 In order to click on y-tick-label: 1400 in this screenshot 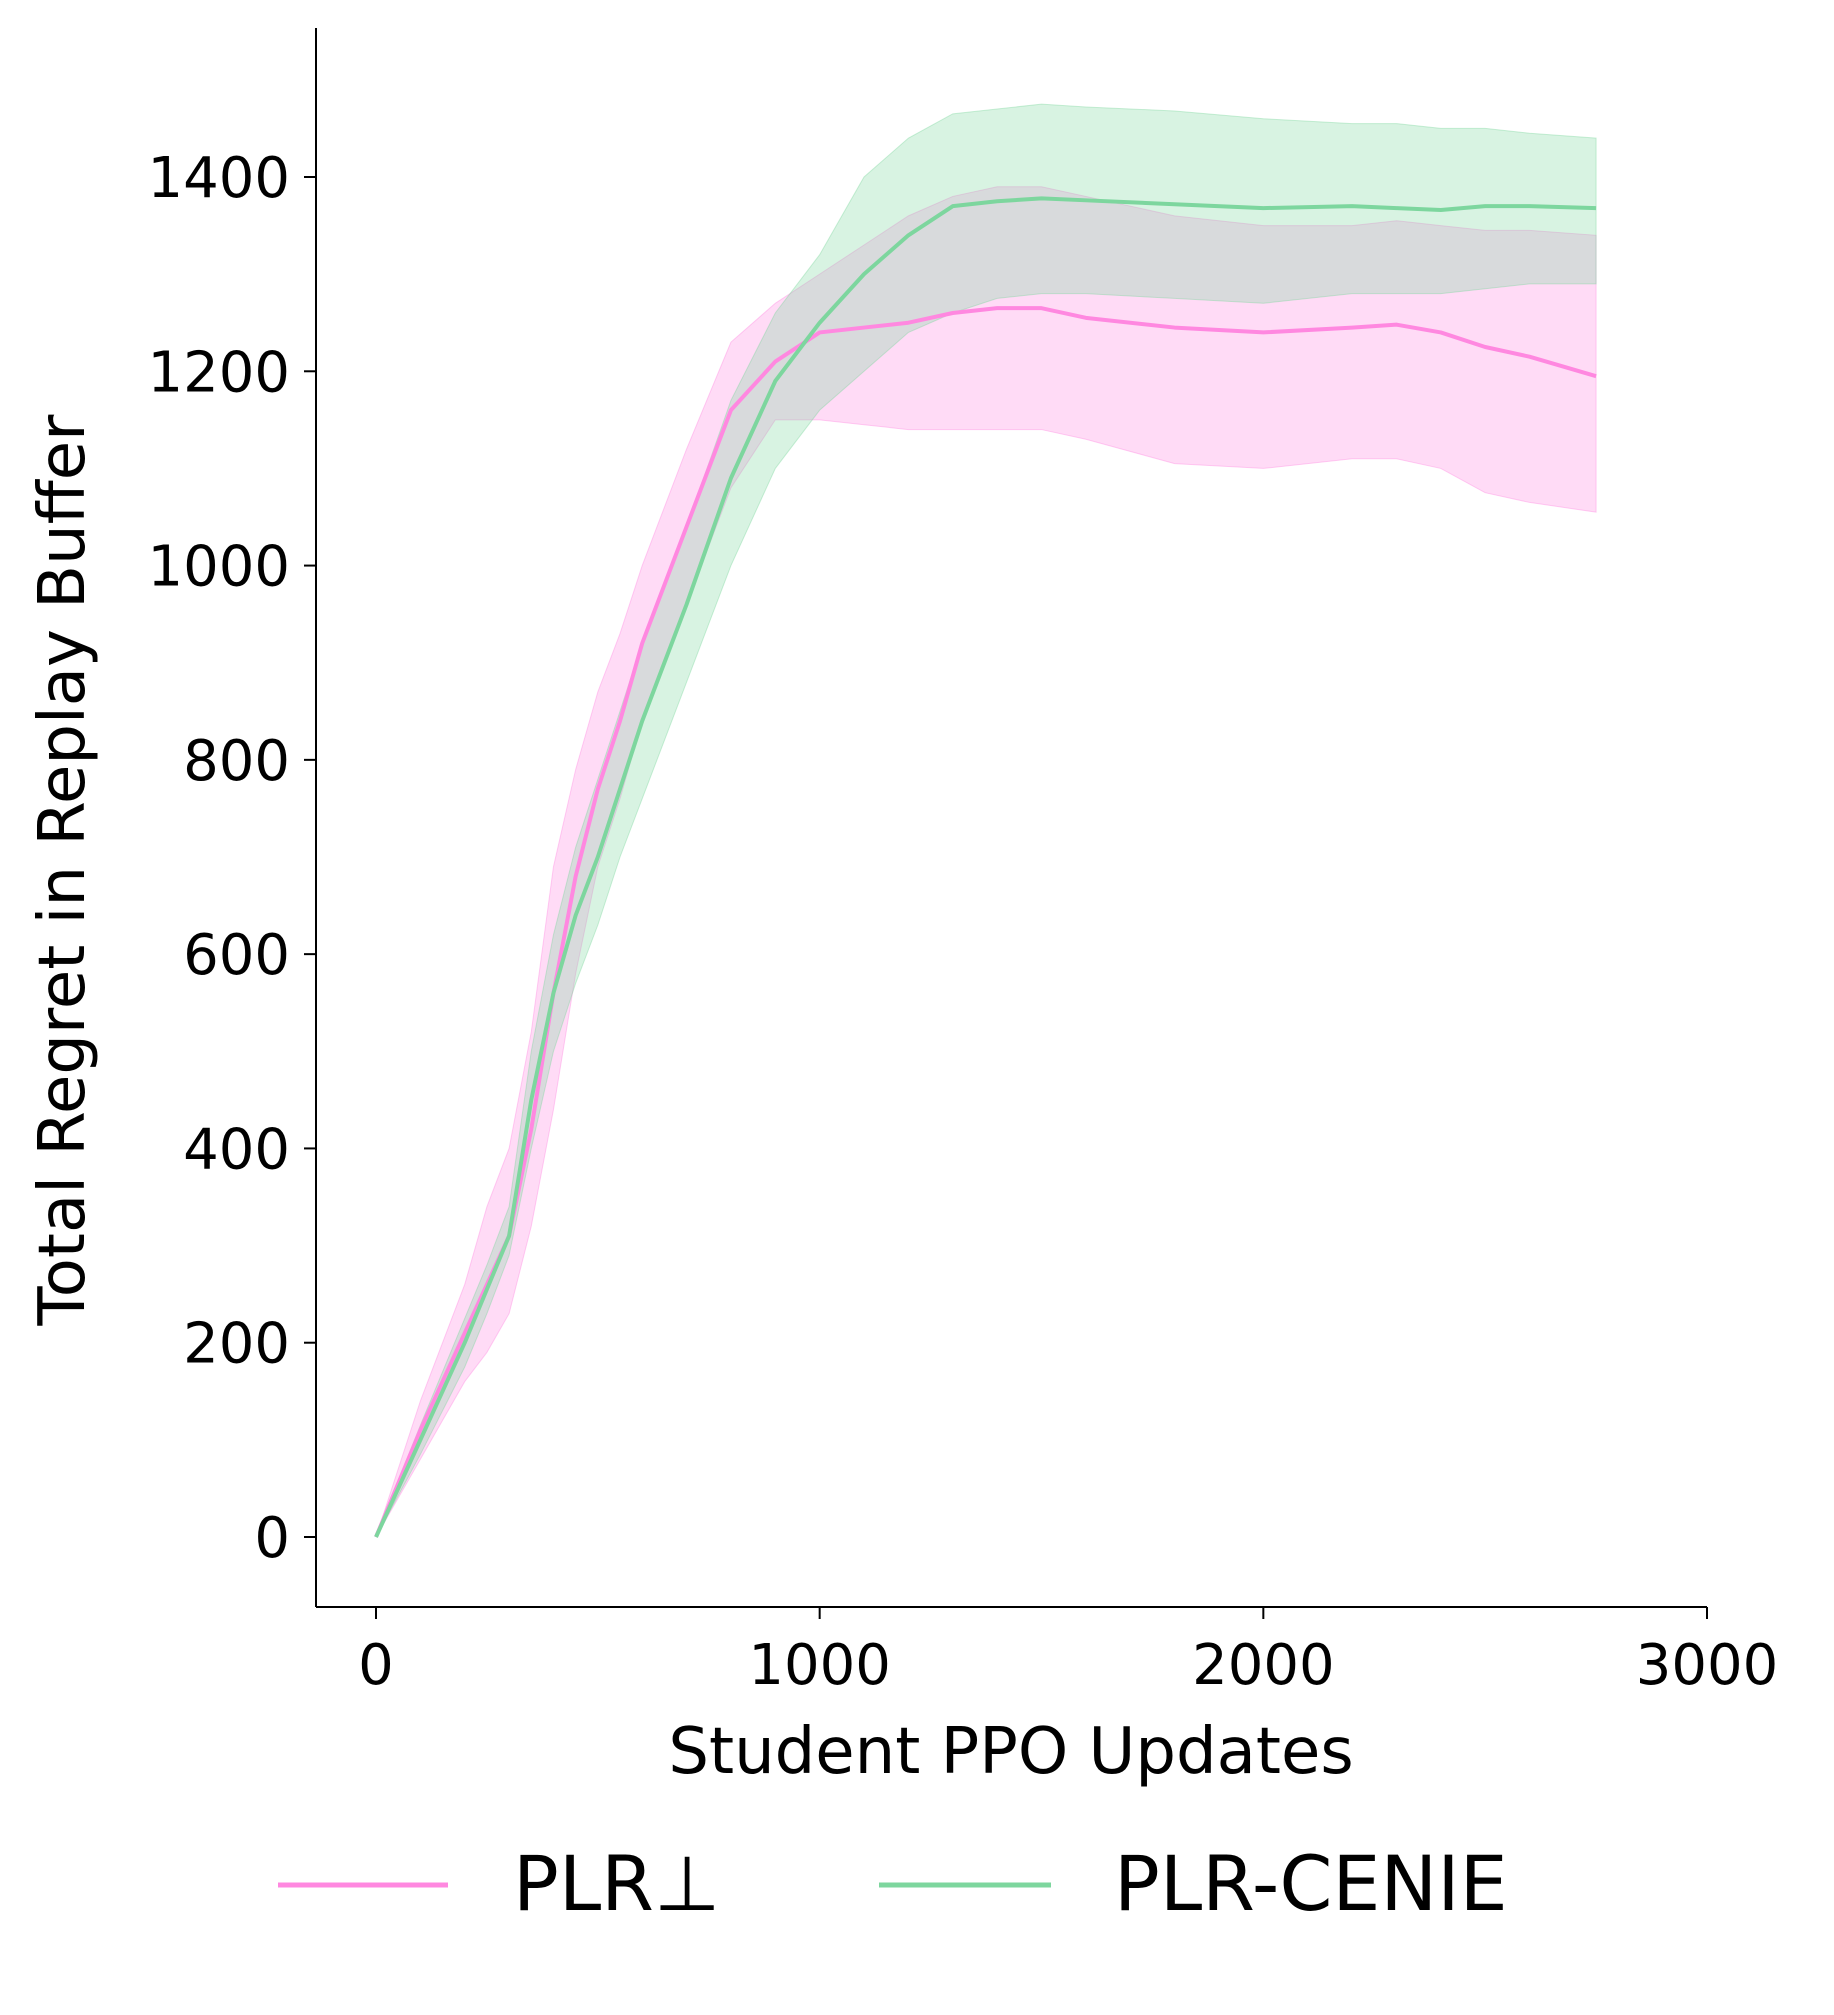, I will do `click(218, 178)`.